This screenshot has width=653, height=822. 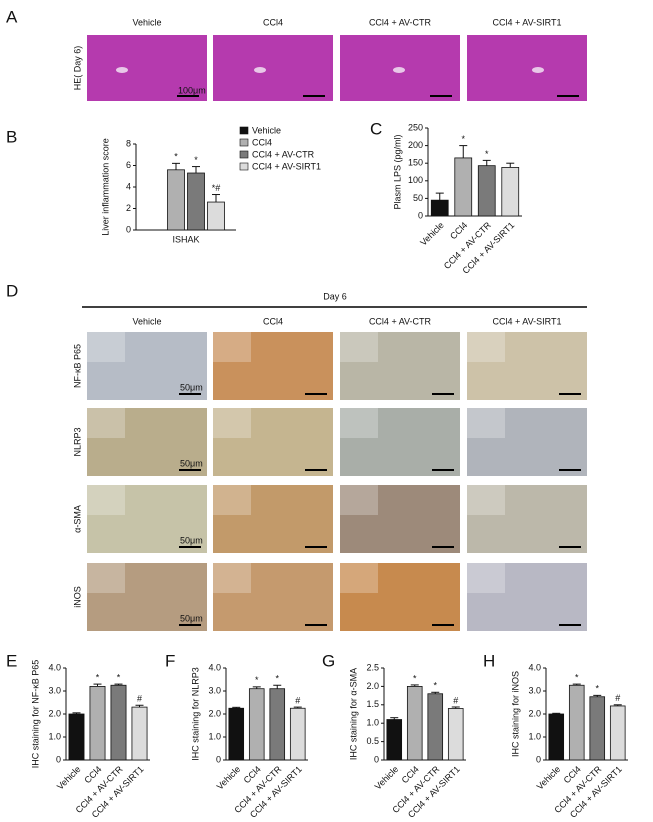 What do you see at coordinates (146, 22) in the screenshot?
I see `column-header: Vehicle` at bounding box center [146, 22].